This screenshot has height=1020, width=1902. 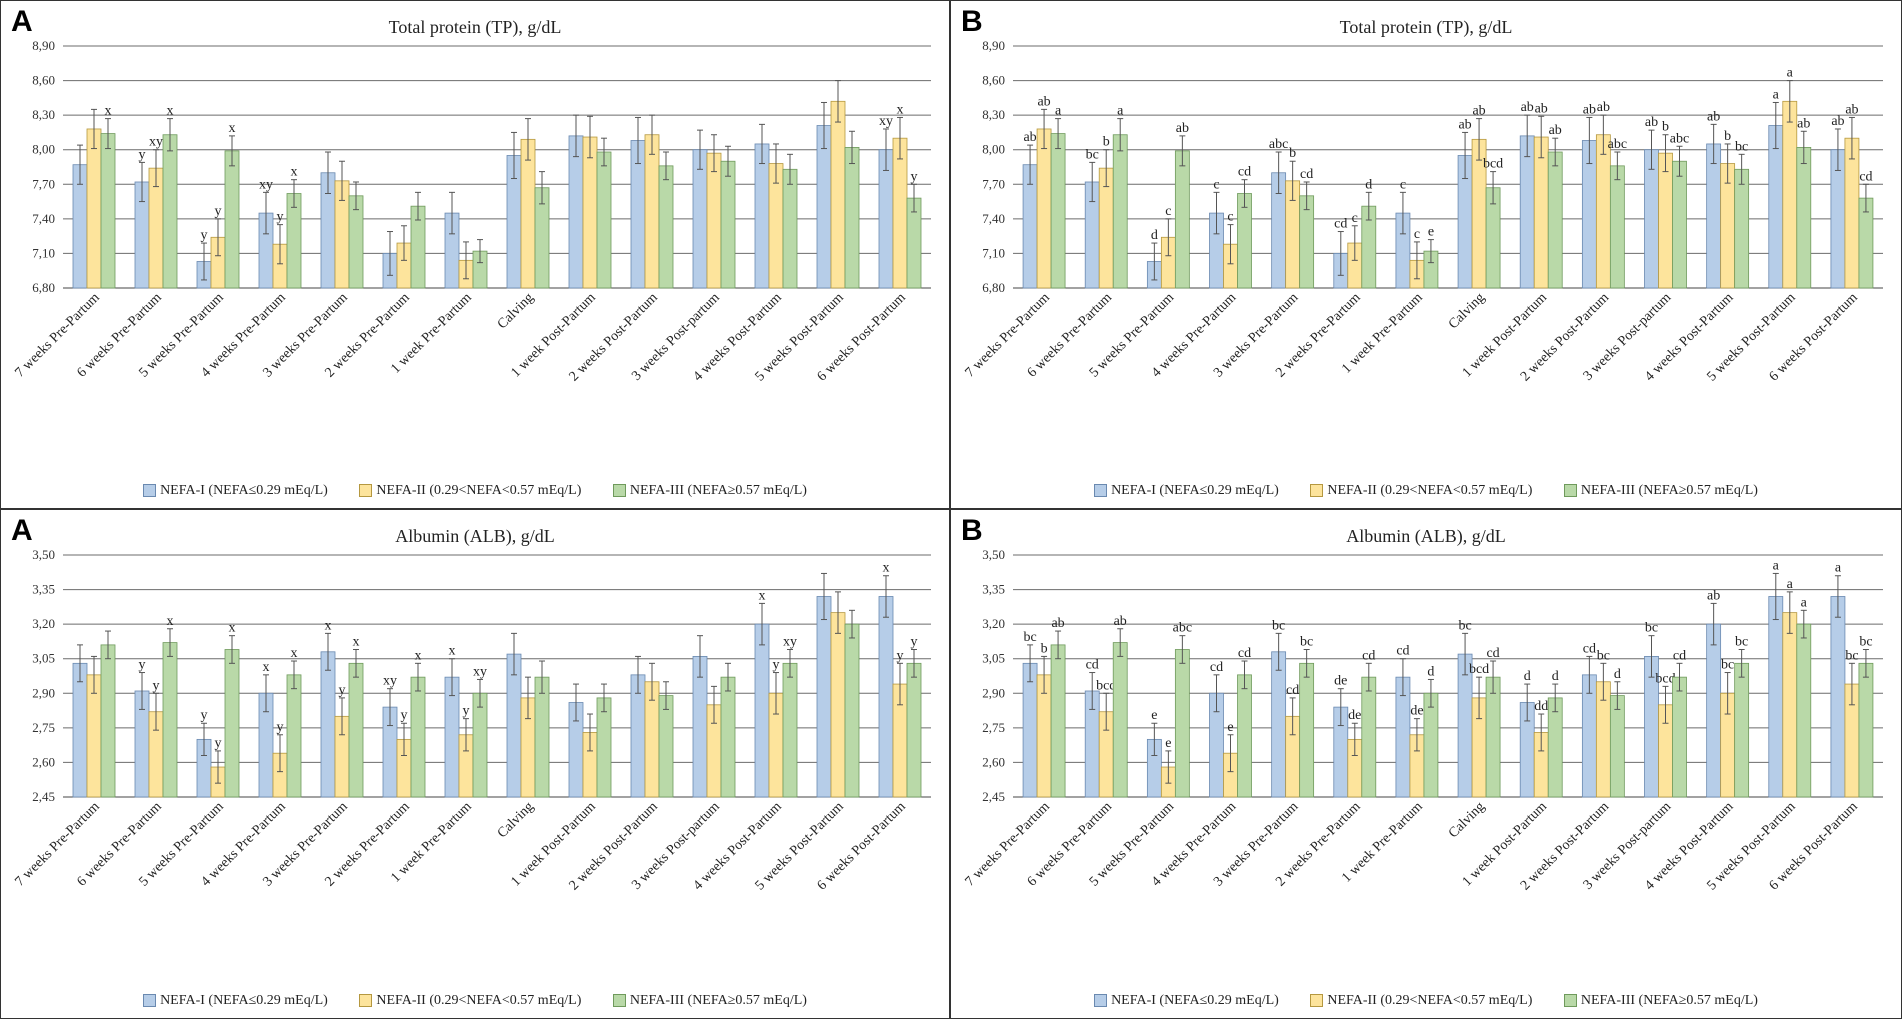 What do you see at coordinates (993, 692) in the screenshot?
I see `y-tick-label: 2,90` at bounding box center [993, 692].